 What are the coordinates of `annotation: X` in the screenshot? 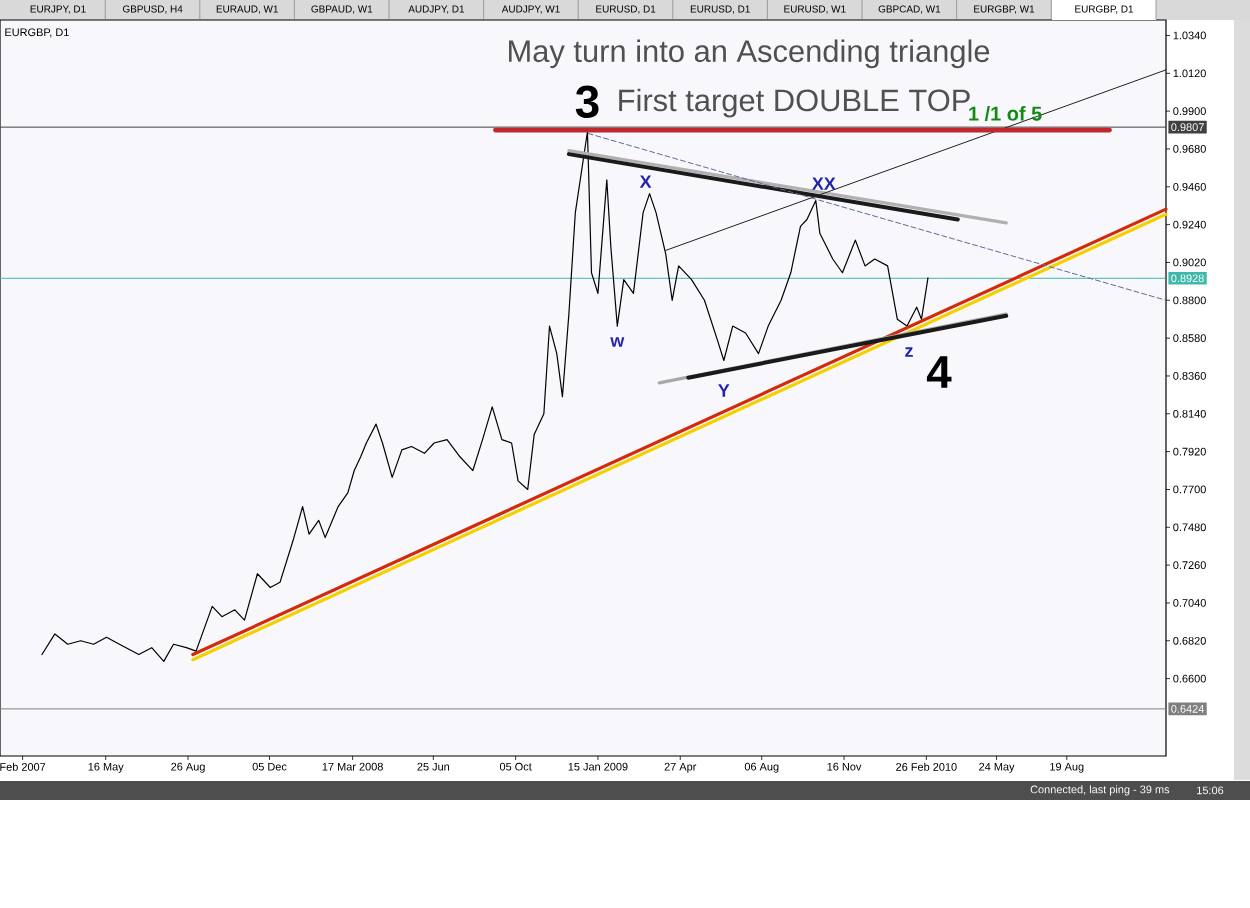 It's located at (645, 181).